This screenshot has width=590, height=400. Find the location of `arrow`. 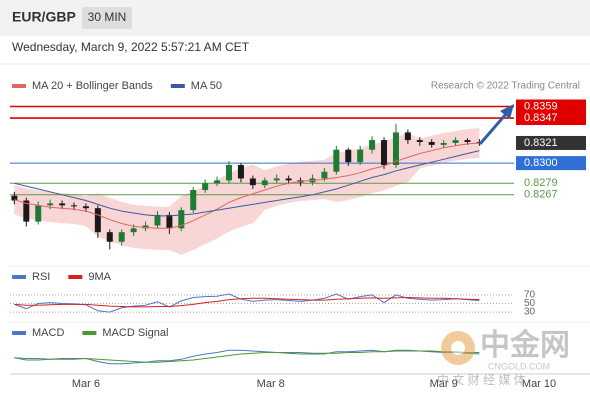

arrow is located at coordinates (493, 129).